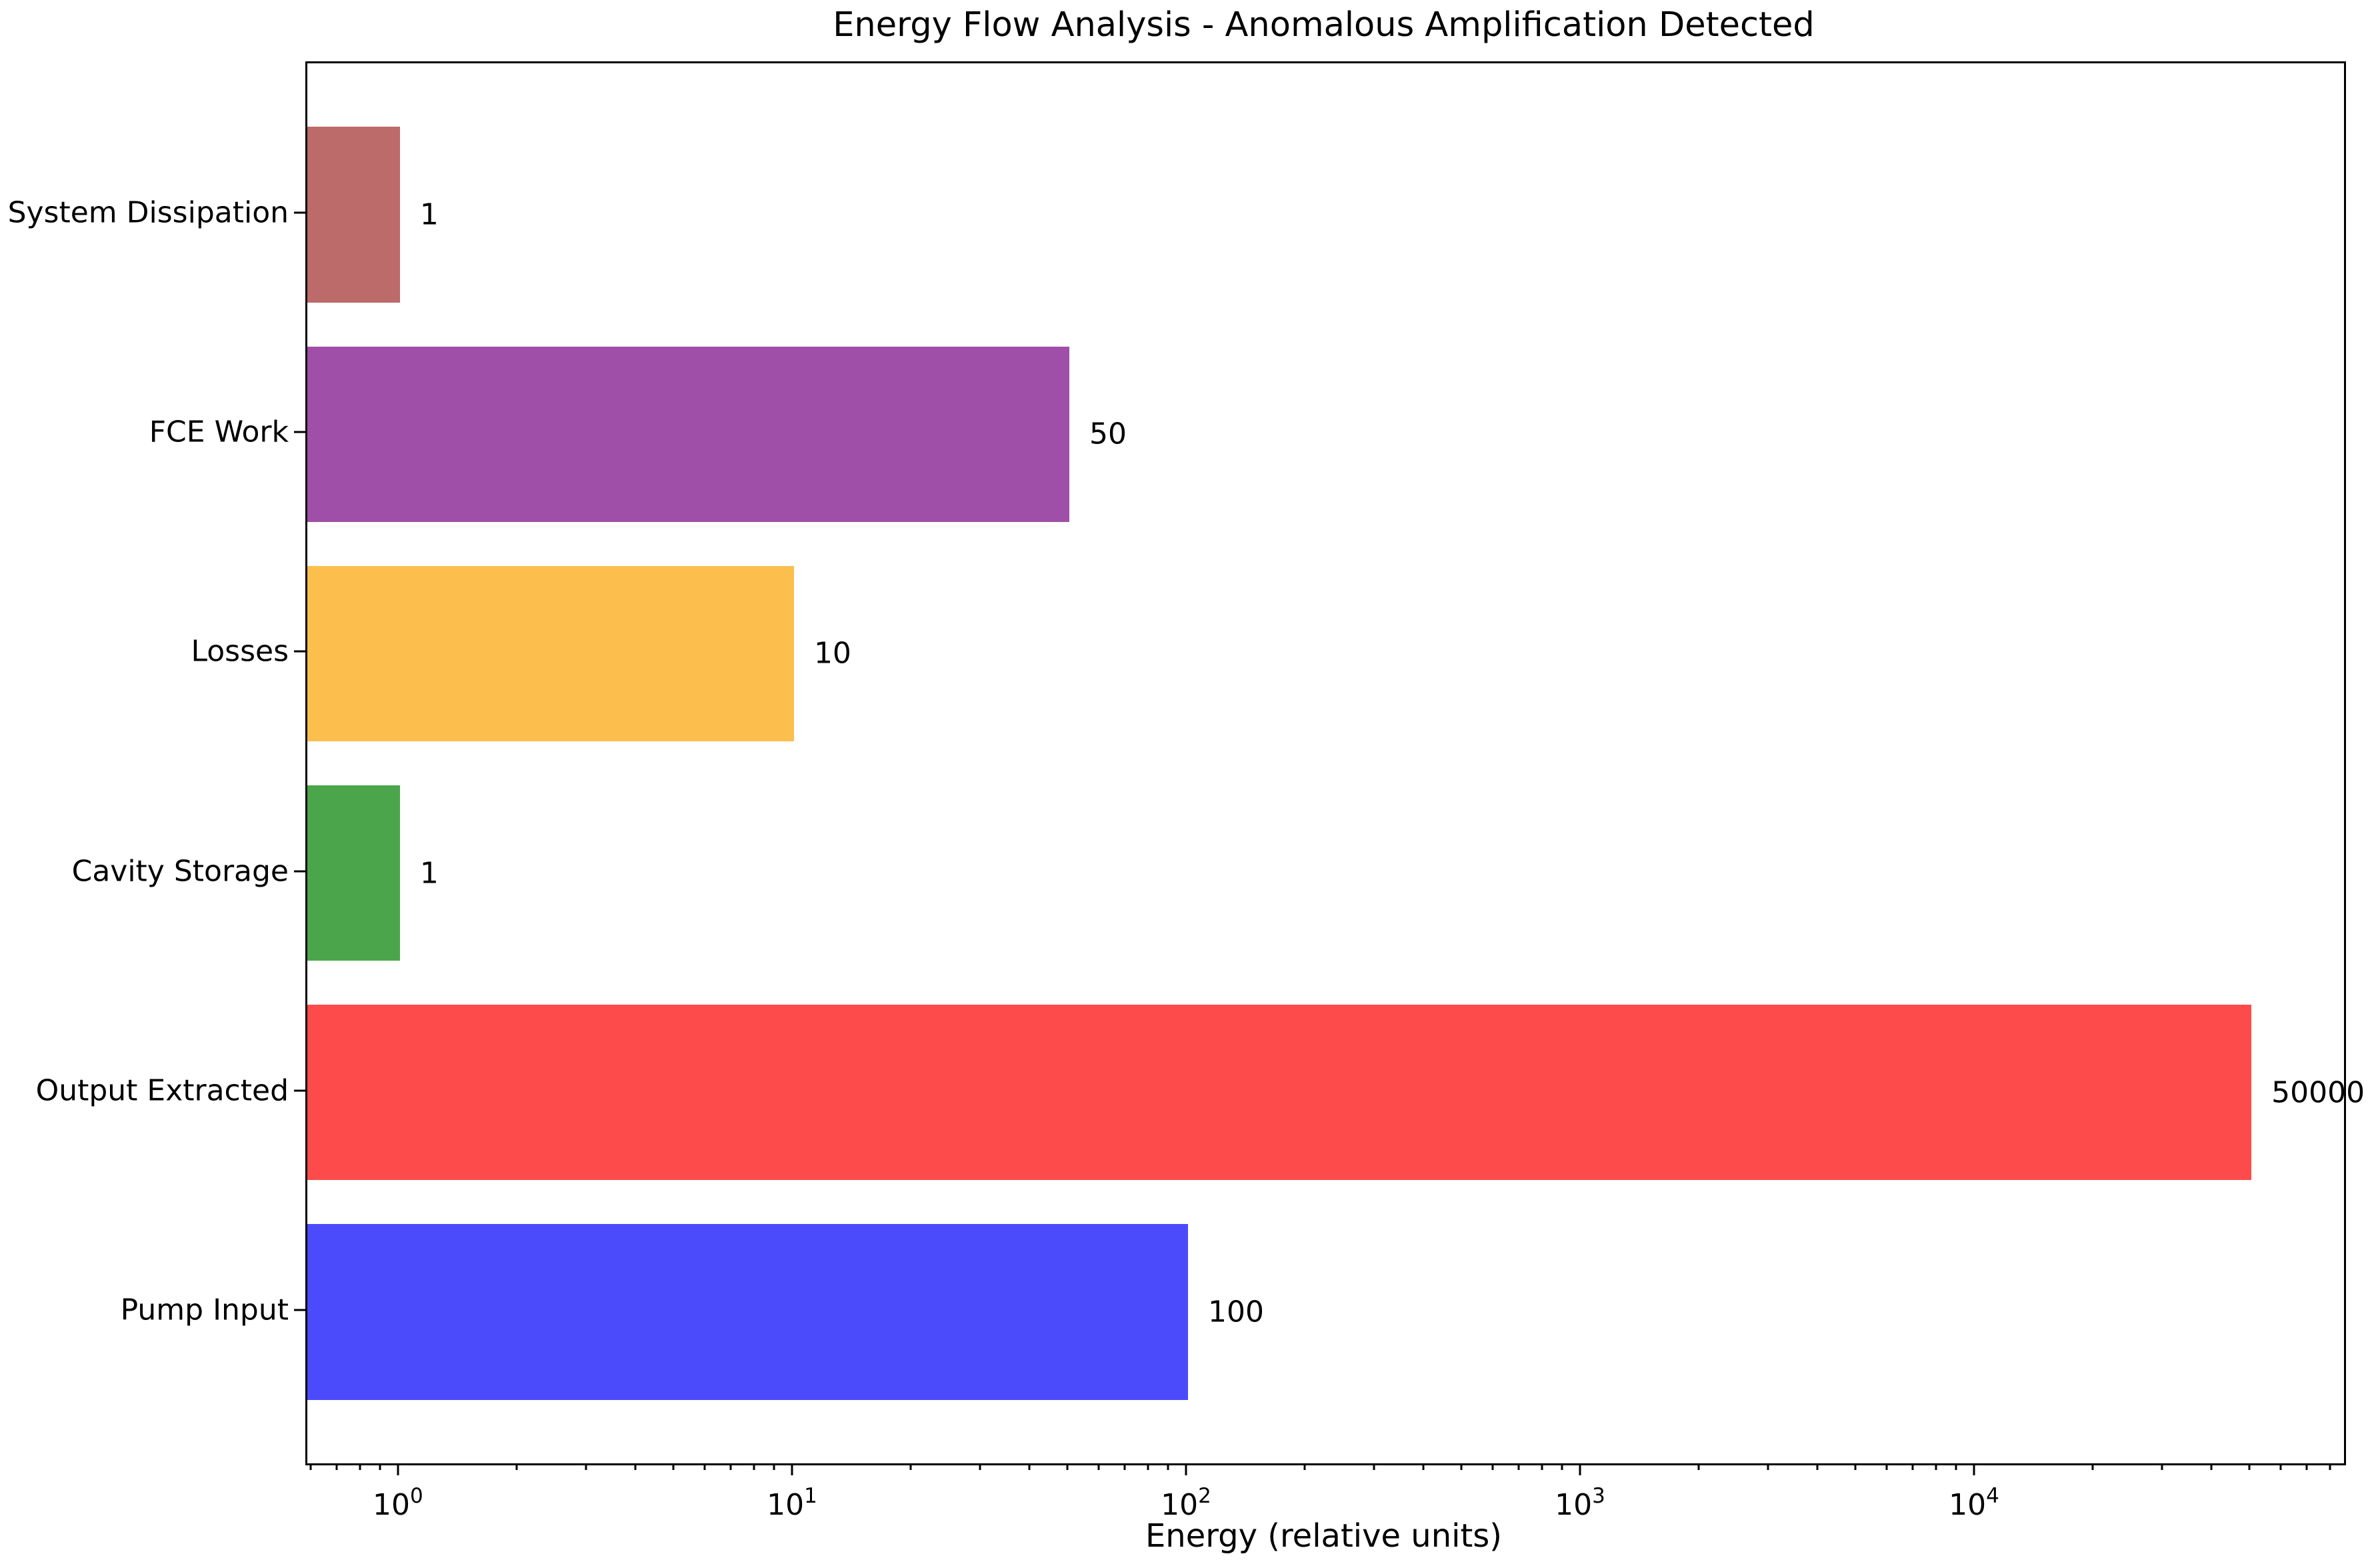 This screenshot has width=2374, height=1568. Describe the element at coordinates (550, 653) in the screenshot. I see `bar-losses` at that location.